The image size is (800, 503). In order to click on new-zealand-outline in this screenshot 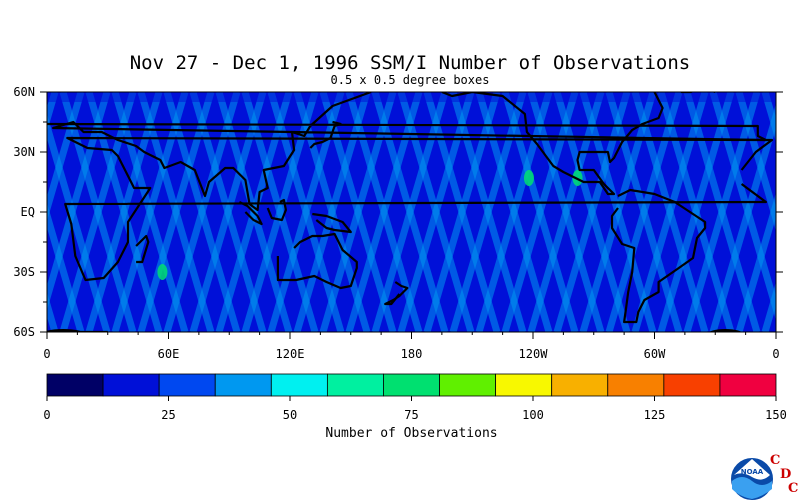, I will do `click(396, 293)`.